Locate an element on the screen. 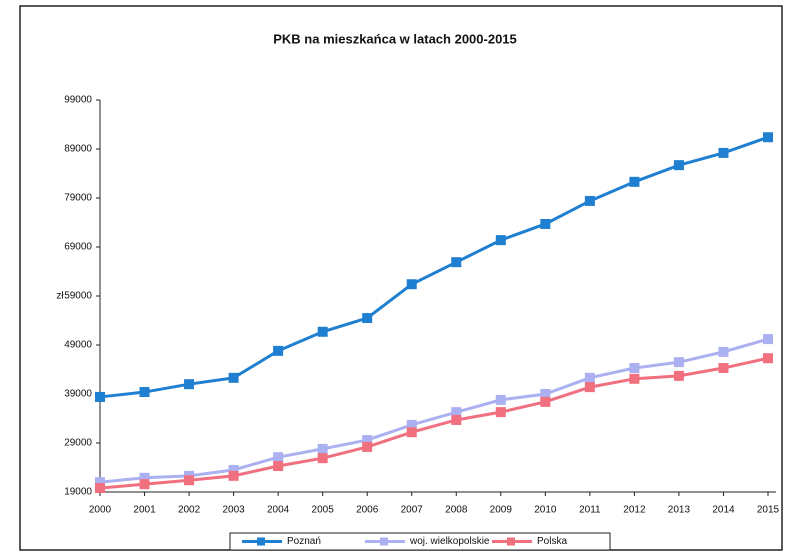 The height and width of the screenshot is (554, 789). y-tick-label: 59000 is located at coordinates (78, 296).